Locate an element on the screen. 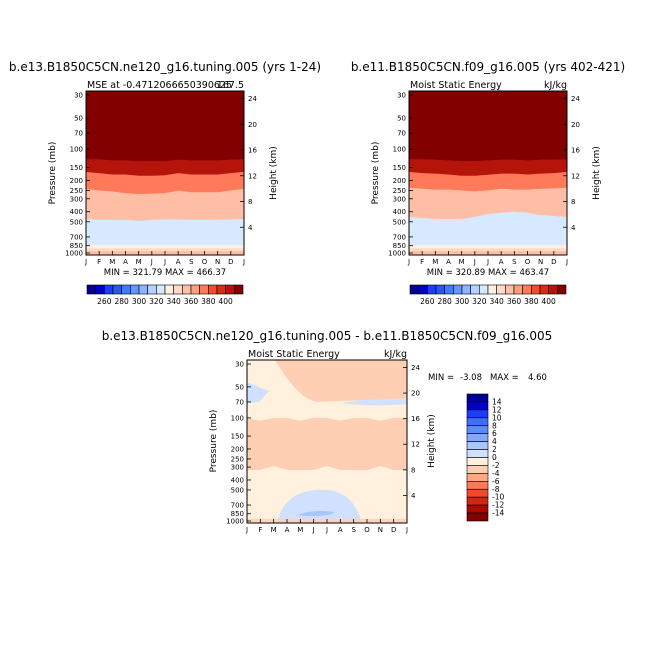 This screenshot has width=654, height=658. colorbar-label: -6 is located at coordinates (496, 481).